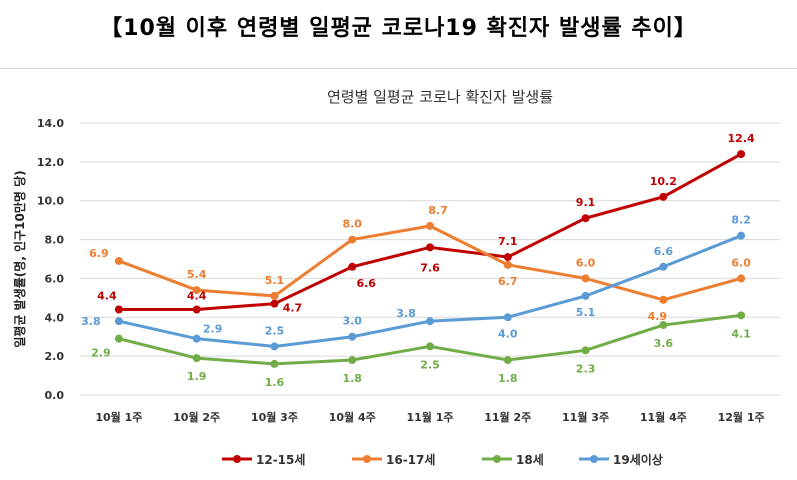  Describe the element at coordinates (352, 224) in the screenshot. I see `data-label: 8.0` at that location.